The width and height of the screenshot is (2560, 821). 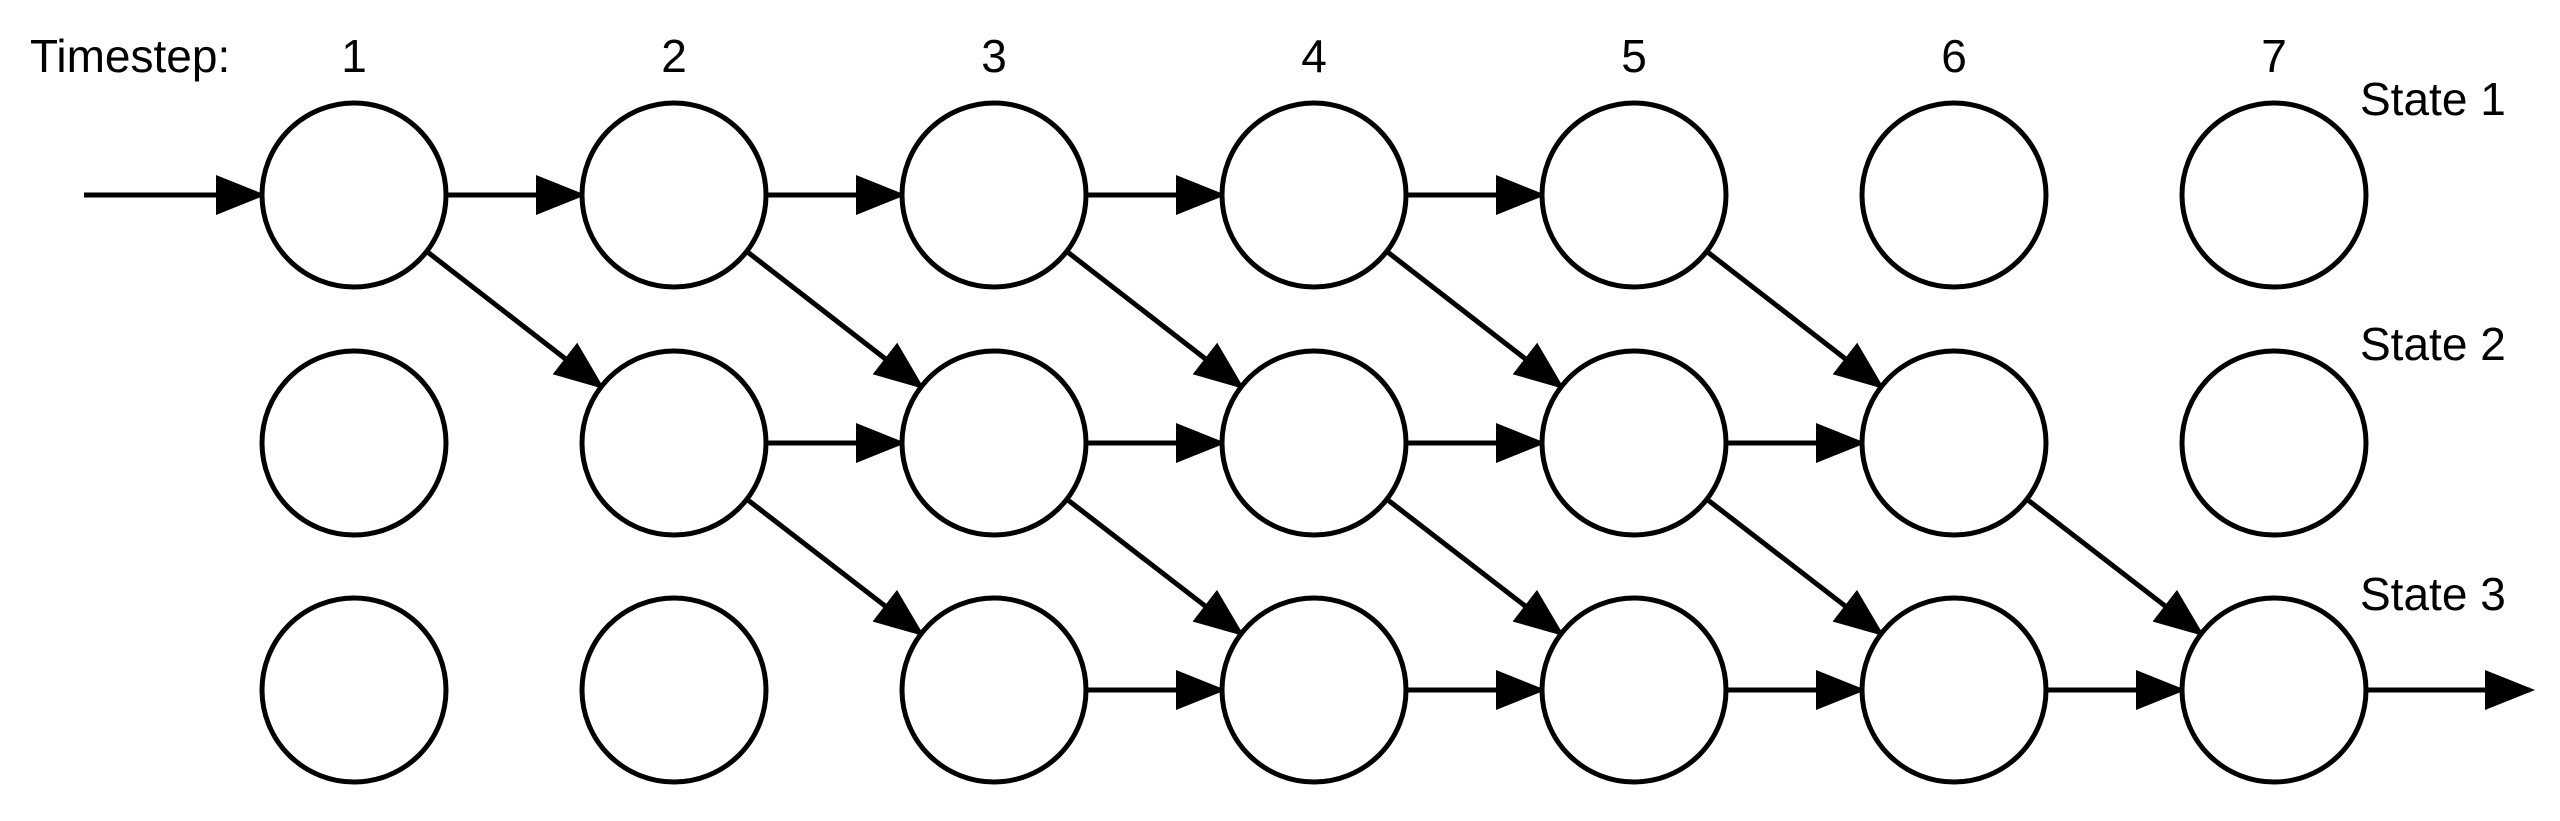 I want to click on timestep-label-4: 4, so click(x=1314, y=56).